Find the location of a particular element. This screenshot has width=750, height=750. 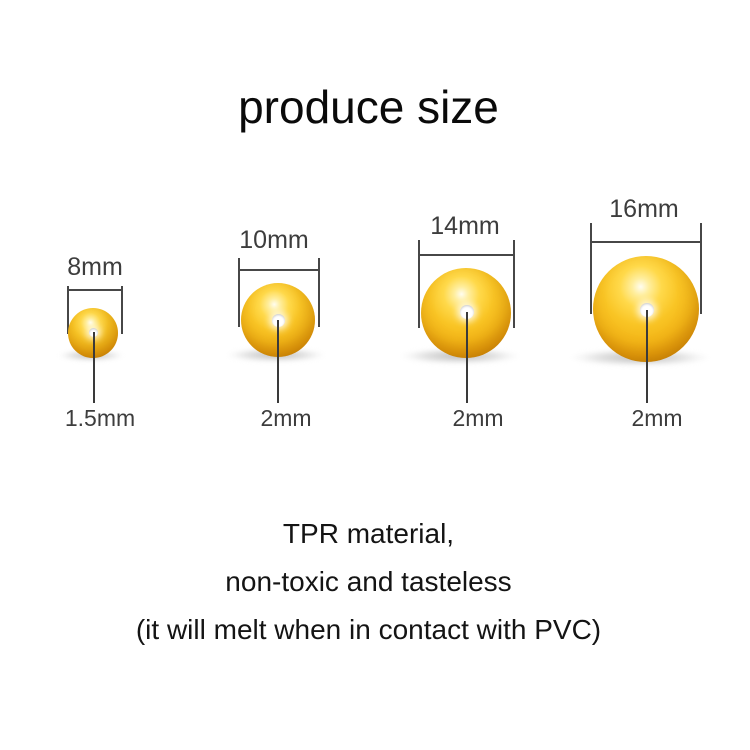

measure-bracket-8mm is located at coordinates (95, 310).